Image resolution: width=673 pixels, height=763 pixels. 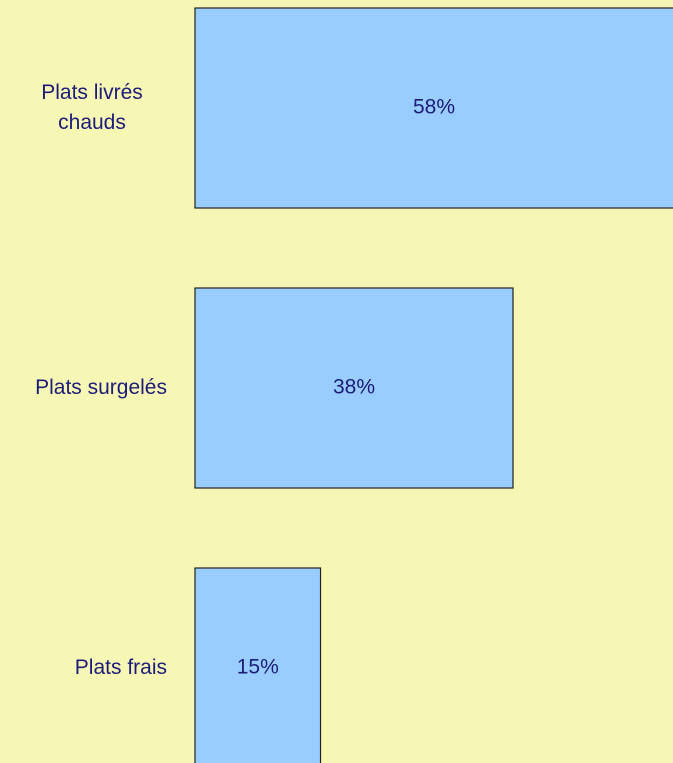 I want to click on value-label: 58%, so click(x=434, y=107).